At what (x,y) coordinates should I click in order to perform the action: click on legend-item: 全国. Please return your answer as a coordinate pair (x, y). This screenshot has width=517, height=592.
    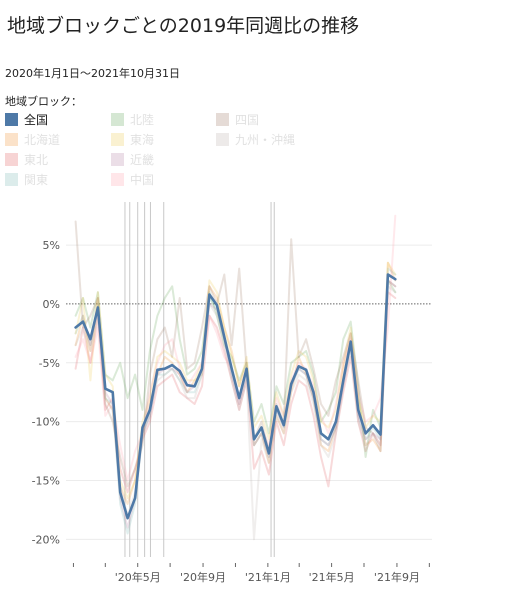
    Looking at the image, I should click on (26, 119).